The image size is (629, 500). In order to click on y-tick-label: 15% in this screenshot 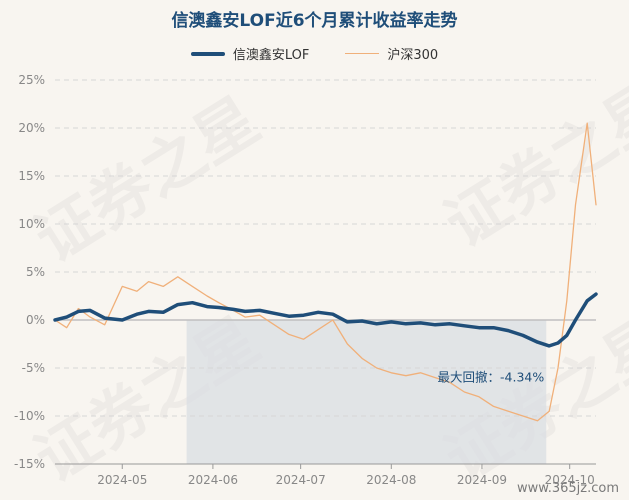, I will do `click(31, 176)`.